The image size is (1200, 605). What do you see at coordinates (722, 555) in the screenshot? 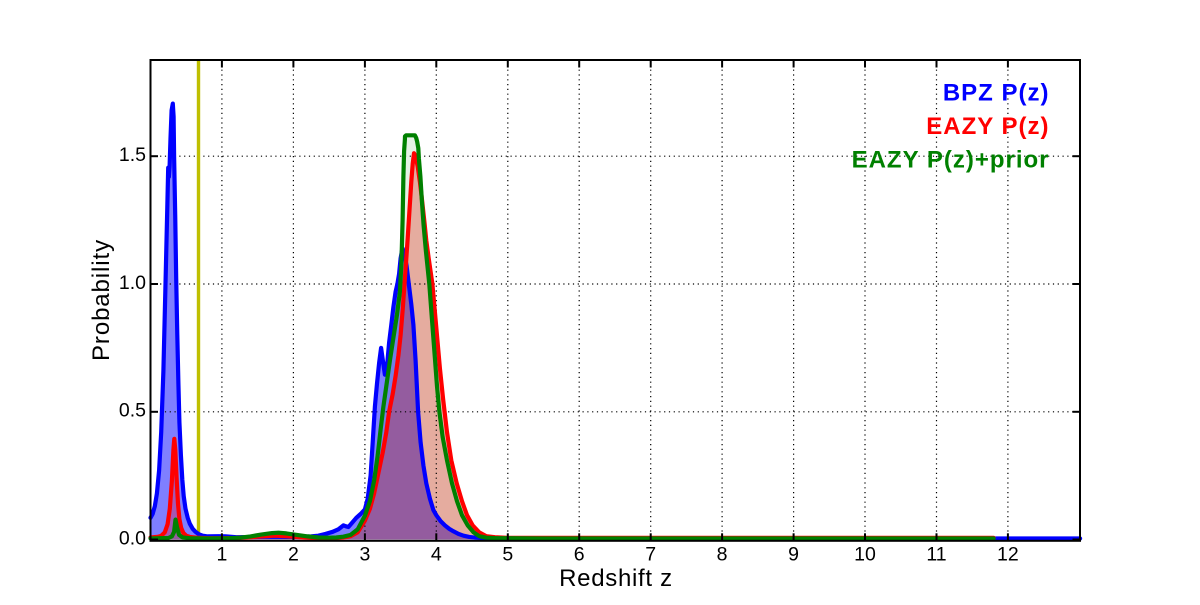
I see `svg-text: 8` at bounding box center [722, 555].